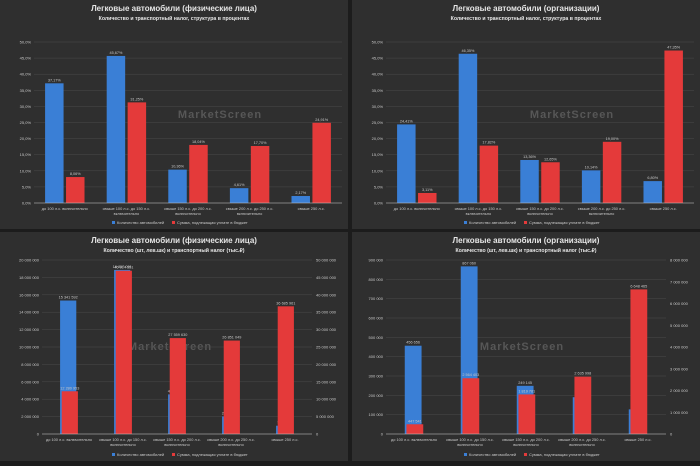 Image resolution: width=700 pixels, height=466 pixels. I want to click on data-label: 15 341 592, so click(68, 298).